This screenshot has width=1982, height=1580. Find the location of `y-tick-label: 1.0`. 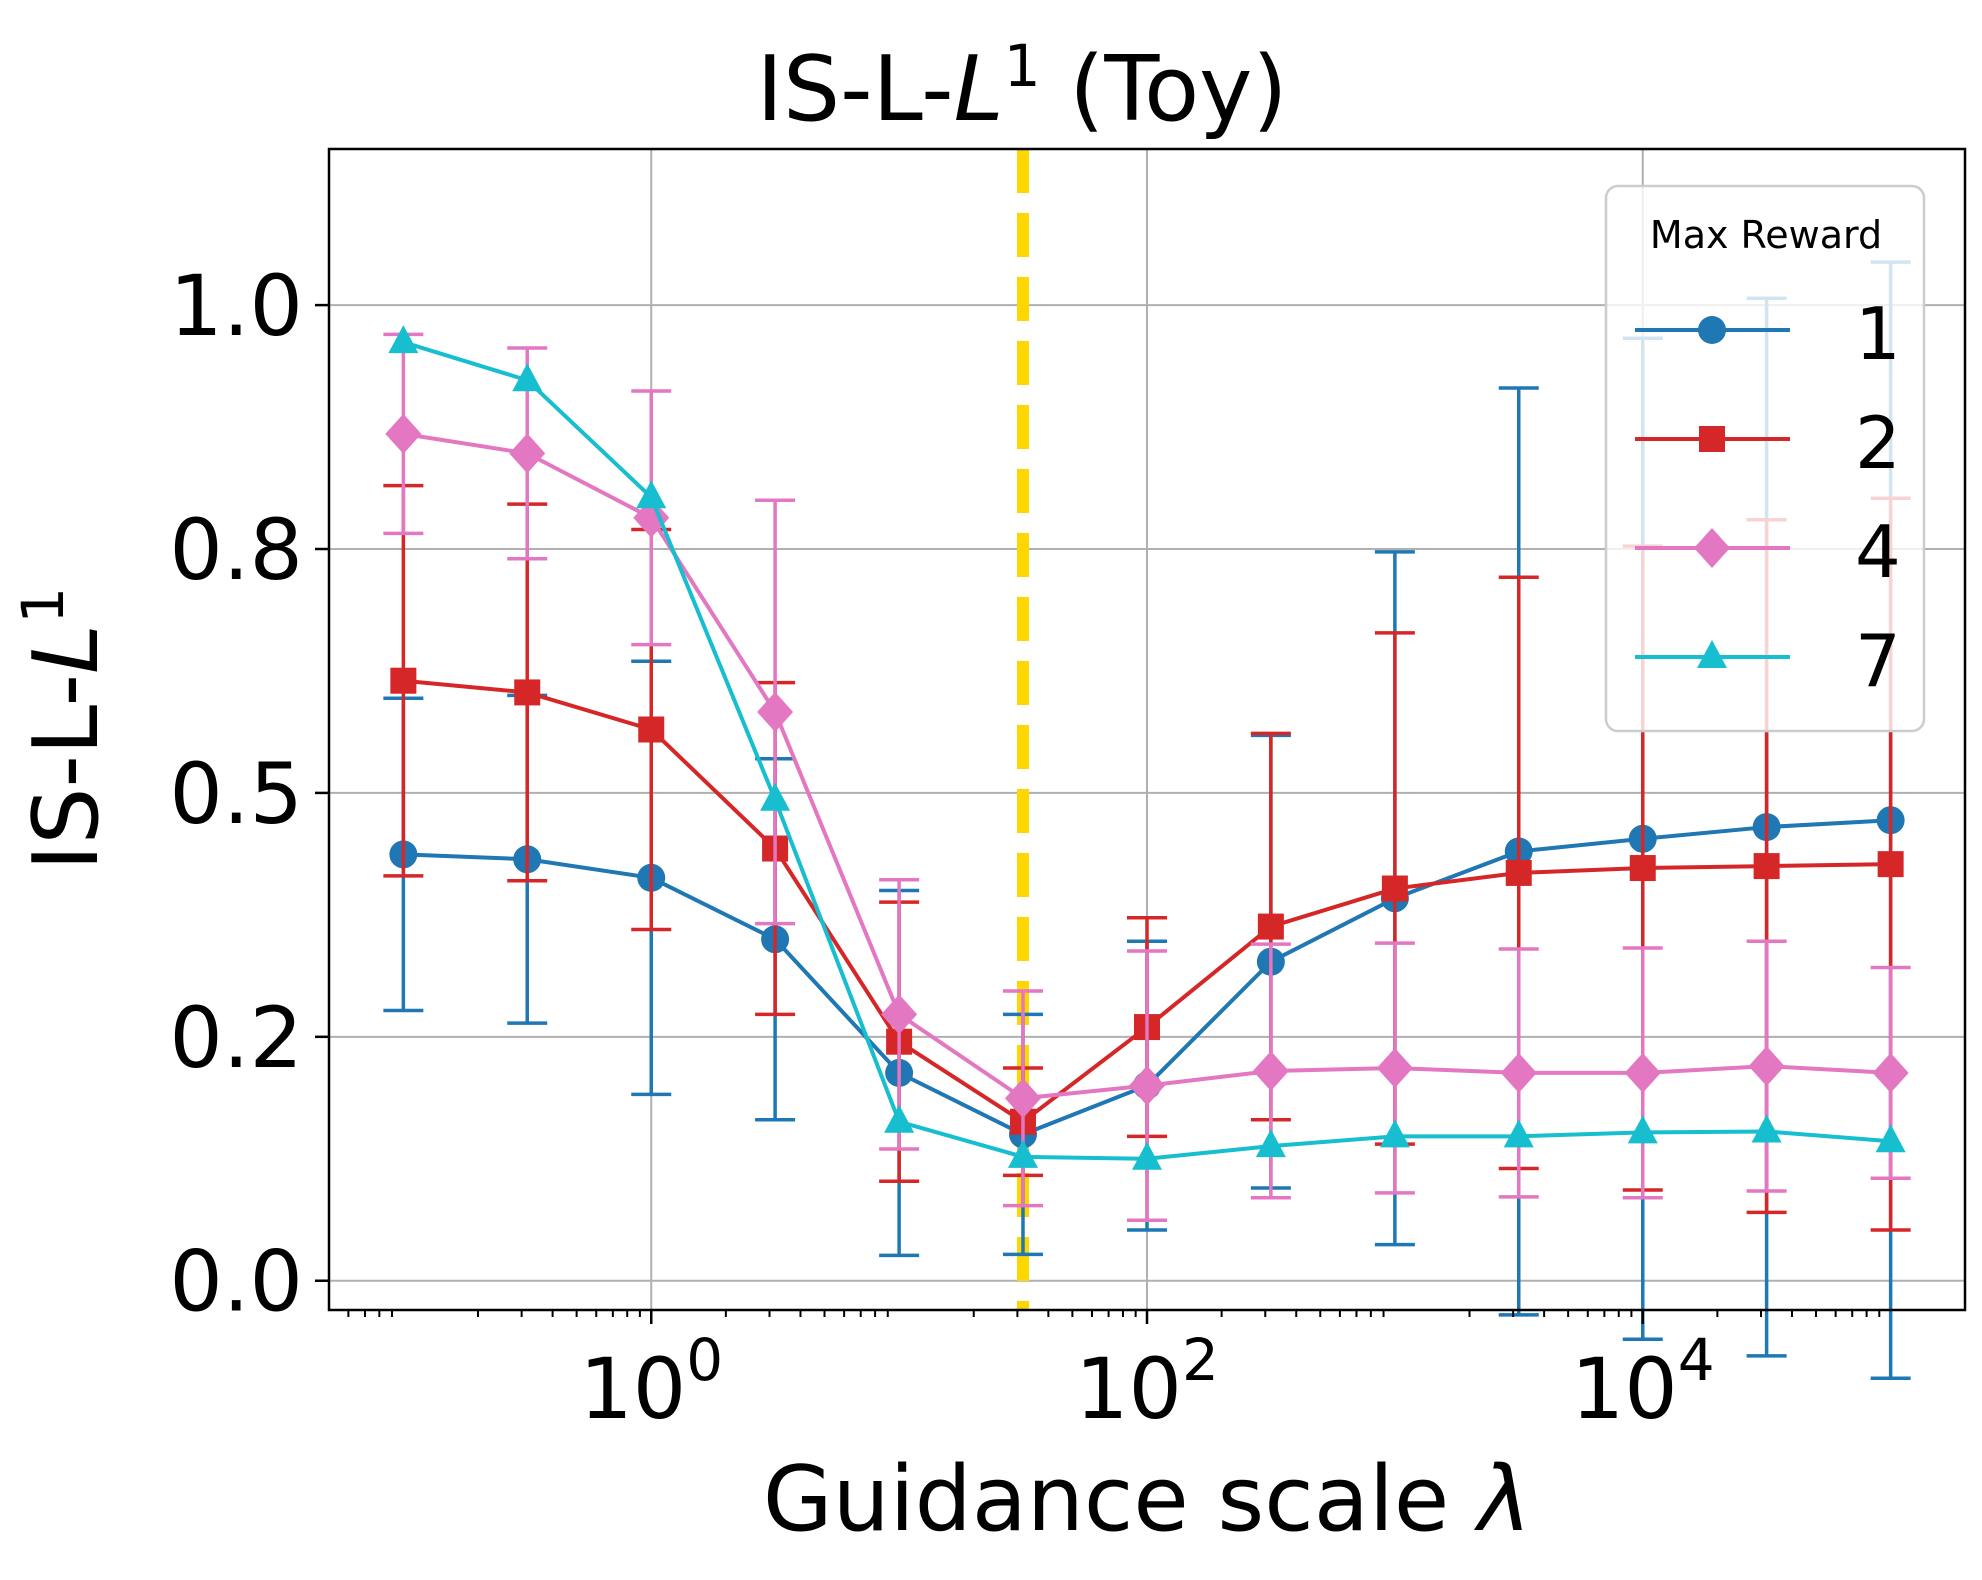

y-tick-label: 1.0 is located at coordinates (236, 306).